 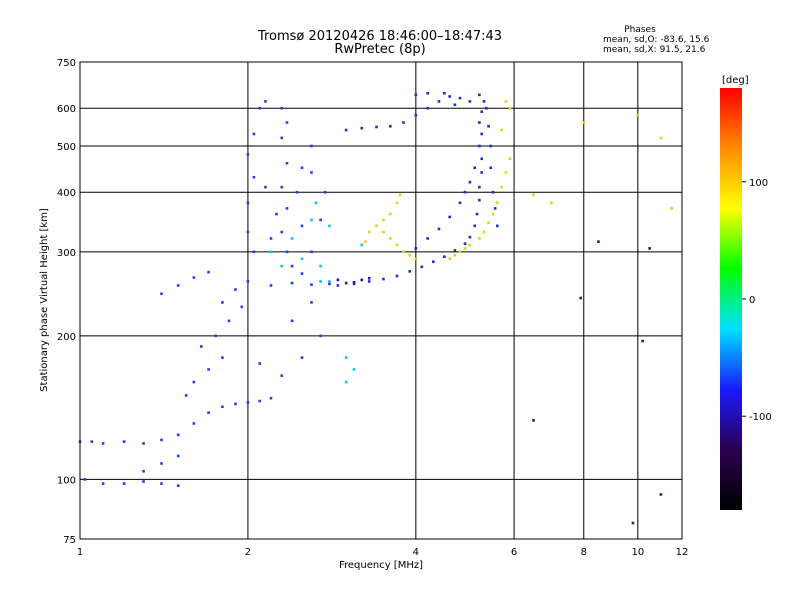 I want to click on x-tick-label: 4, so click(x=416, y=552).